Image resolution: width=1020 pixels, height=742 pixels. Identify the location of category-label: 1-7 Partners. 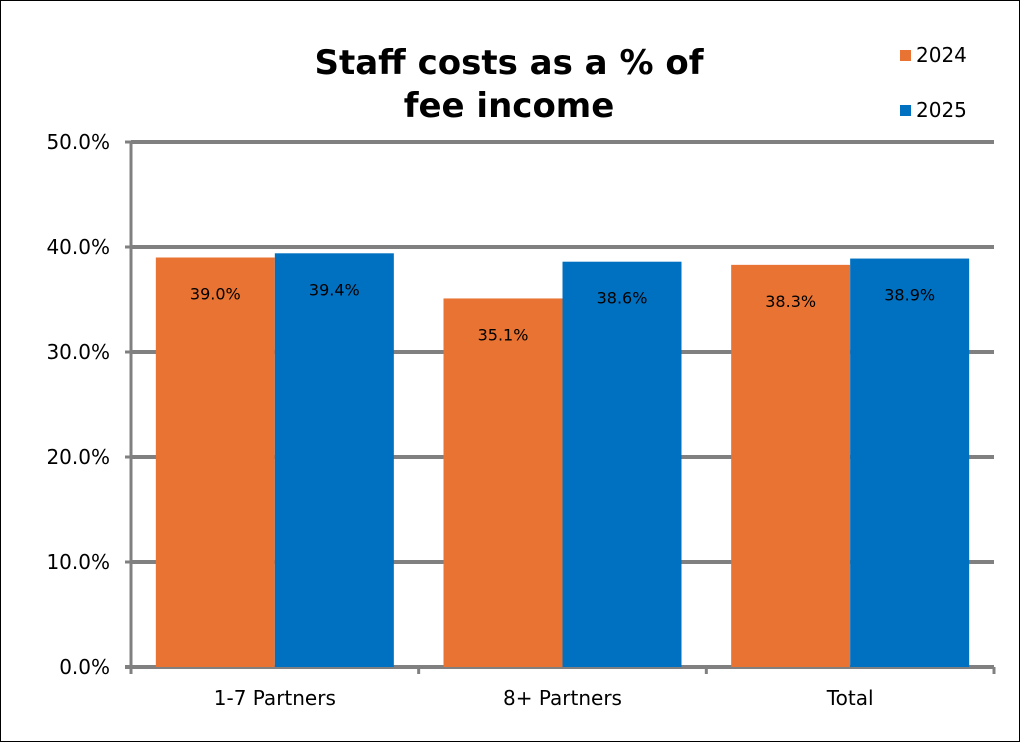
(275, 698).